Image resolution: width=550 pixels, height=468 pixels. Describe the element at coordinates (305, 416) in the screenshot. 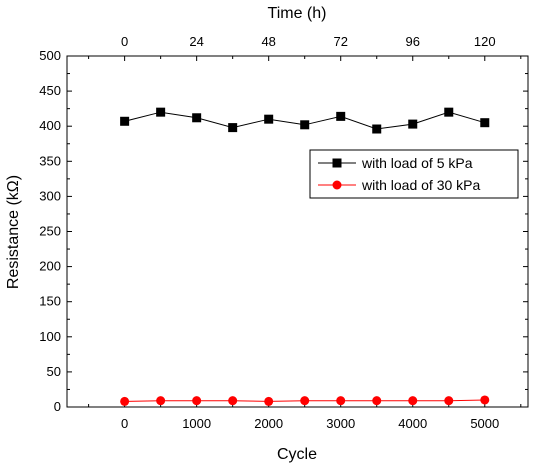

I see `x-axis: 0 1000 2000 3000 4000 5000` at that location.